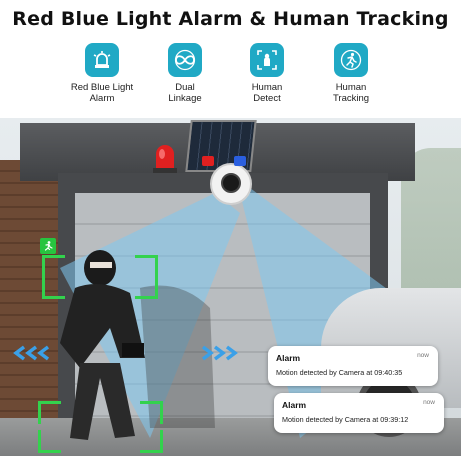 The width and height of the screenshot is (461, 456). What do you see at coordinates (48, 246) in the screenshot?
I see `person-tag-icon` at bounding box center [48, 246].